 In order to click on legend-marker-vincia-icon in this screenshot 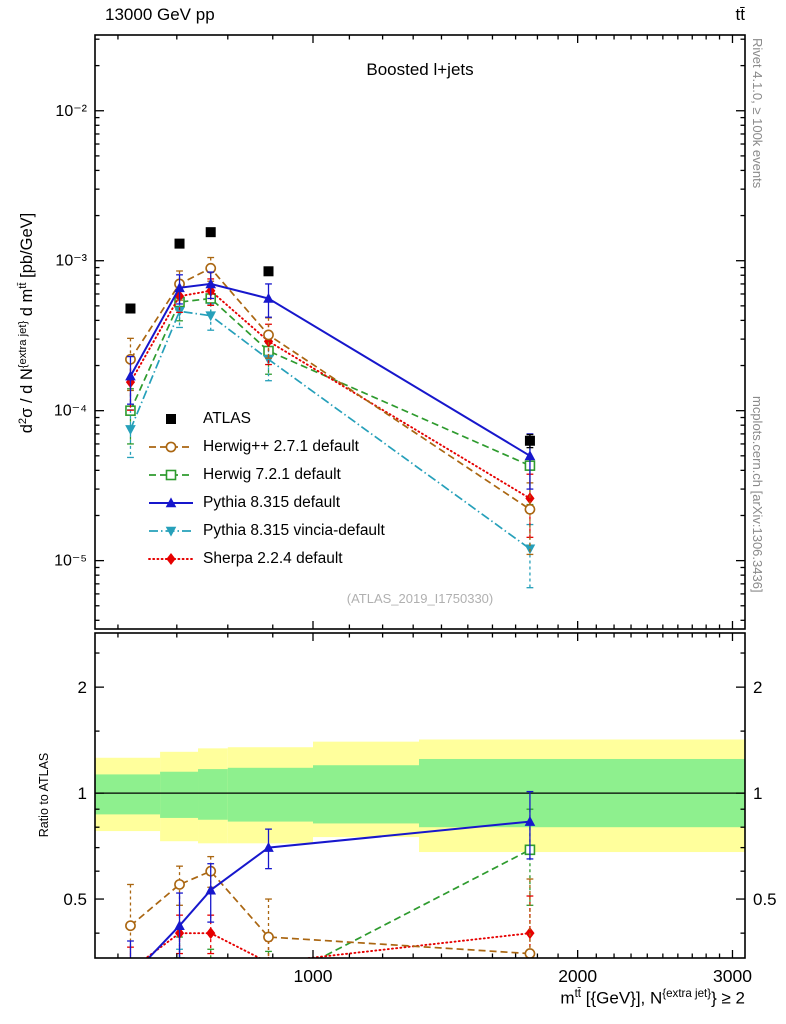, I will do `click(171, 531)`.